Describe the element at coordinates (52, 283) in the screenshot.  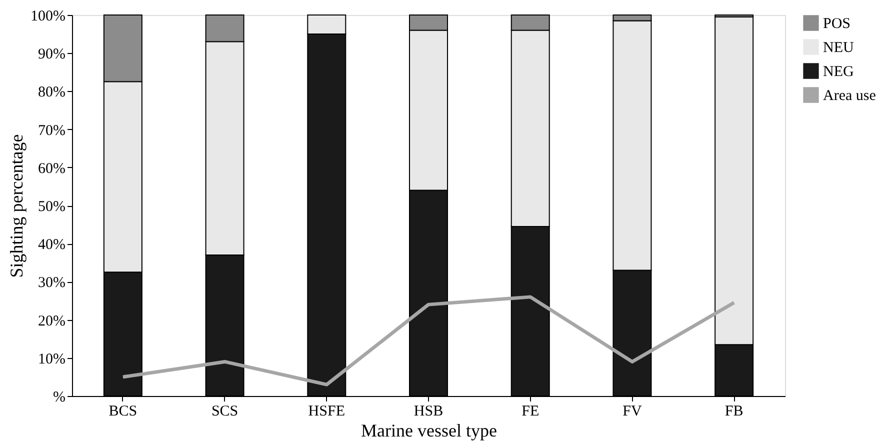
I see `y-tick-label: 30%` at that location.